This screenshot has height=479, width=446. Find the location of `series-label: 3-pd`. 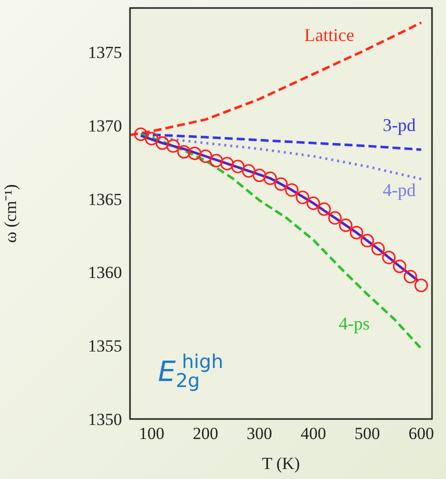

series-label: 3-pd is located at coordinates (399, 124).